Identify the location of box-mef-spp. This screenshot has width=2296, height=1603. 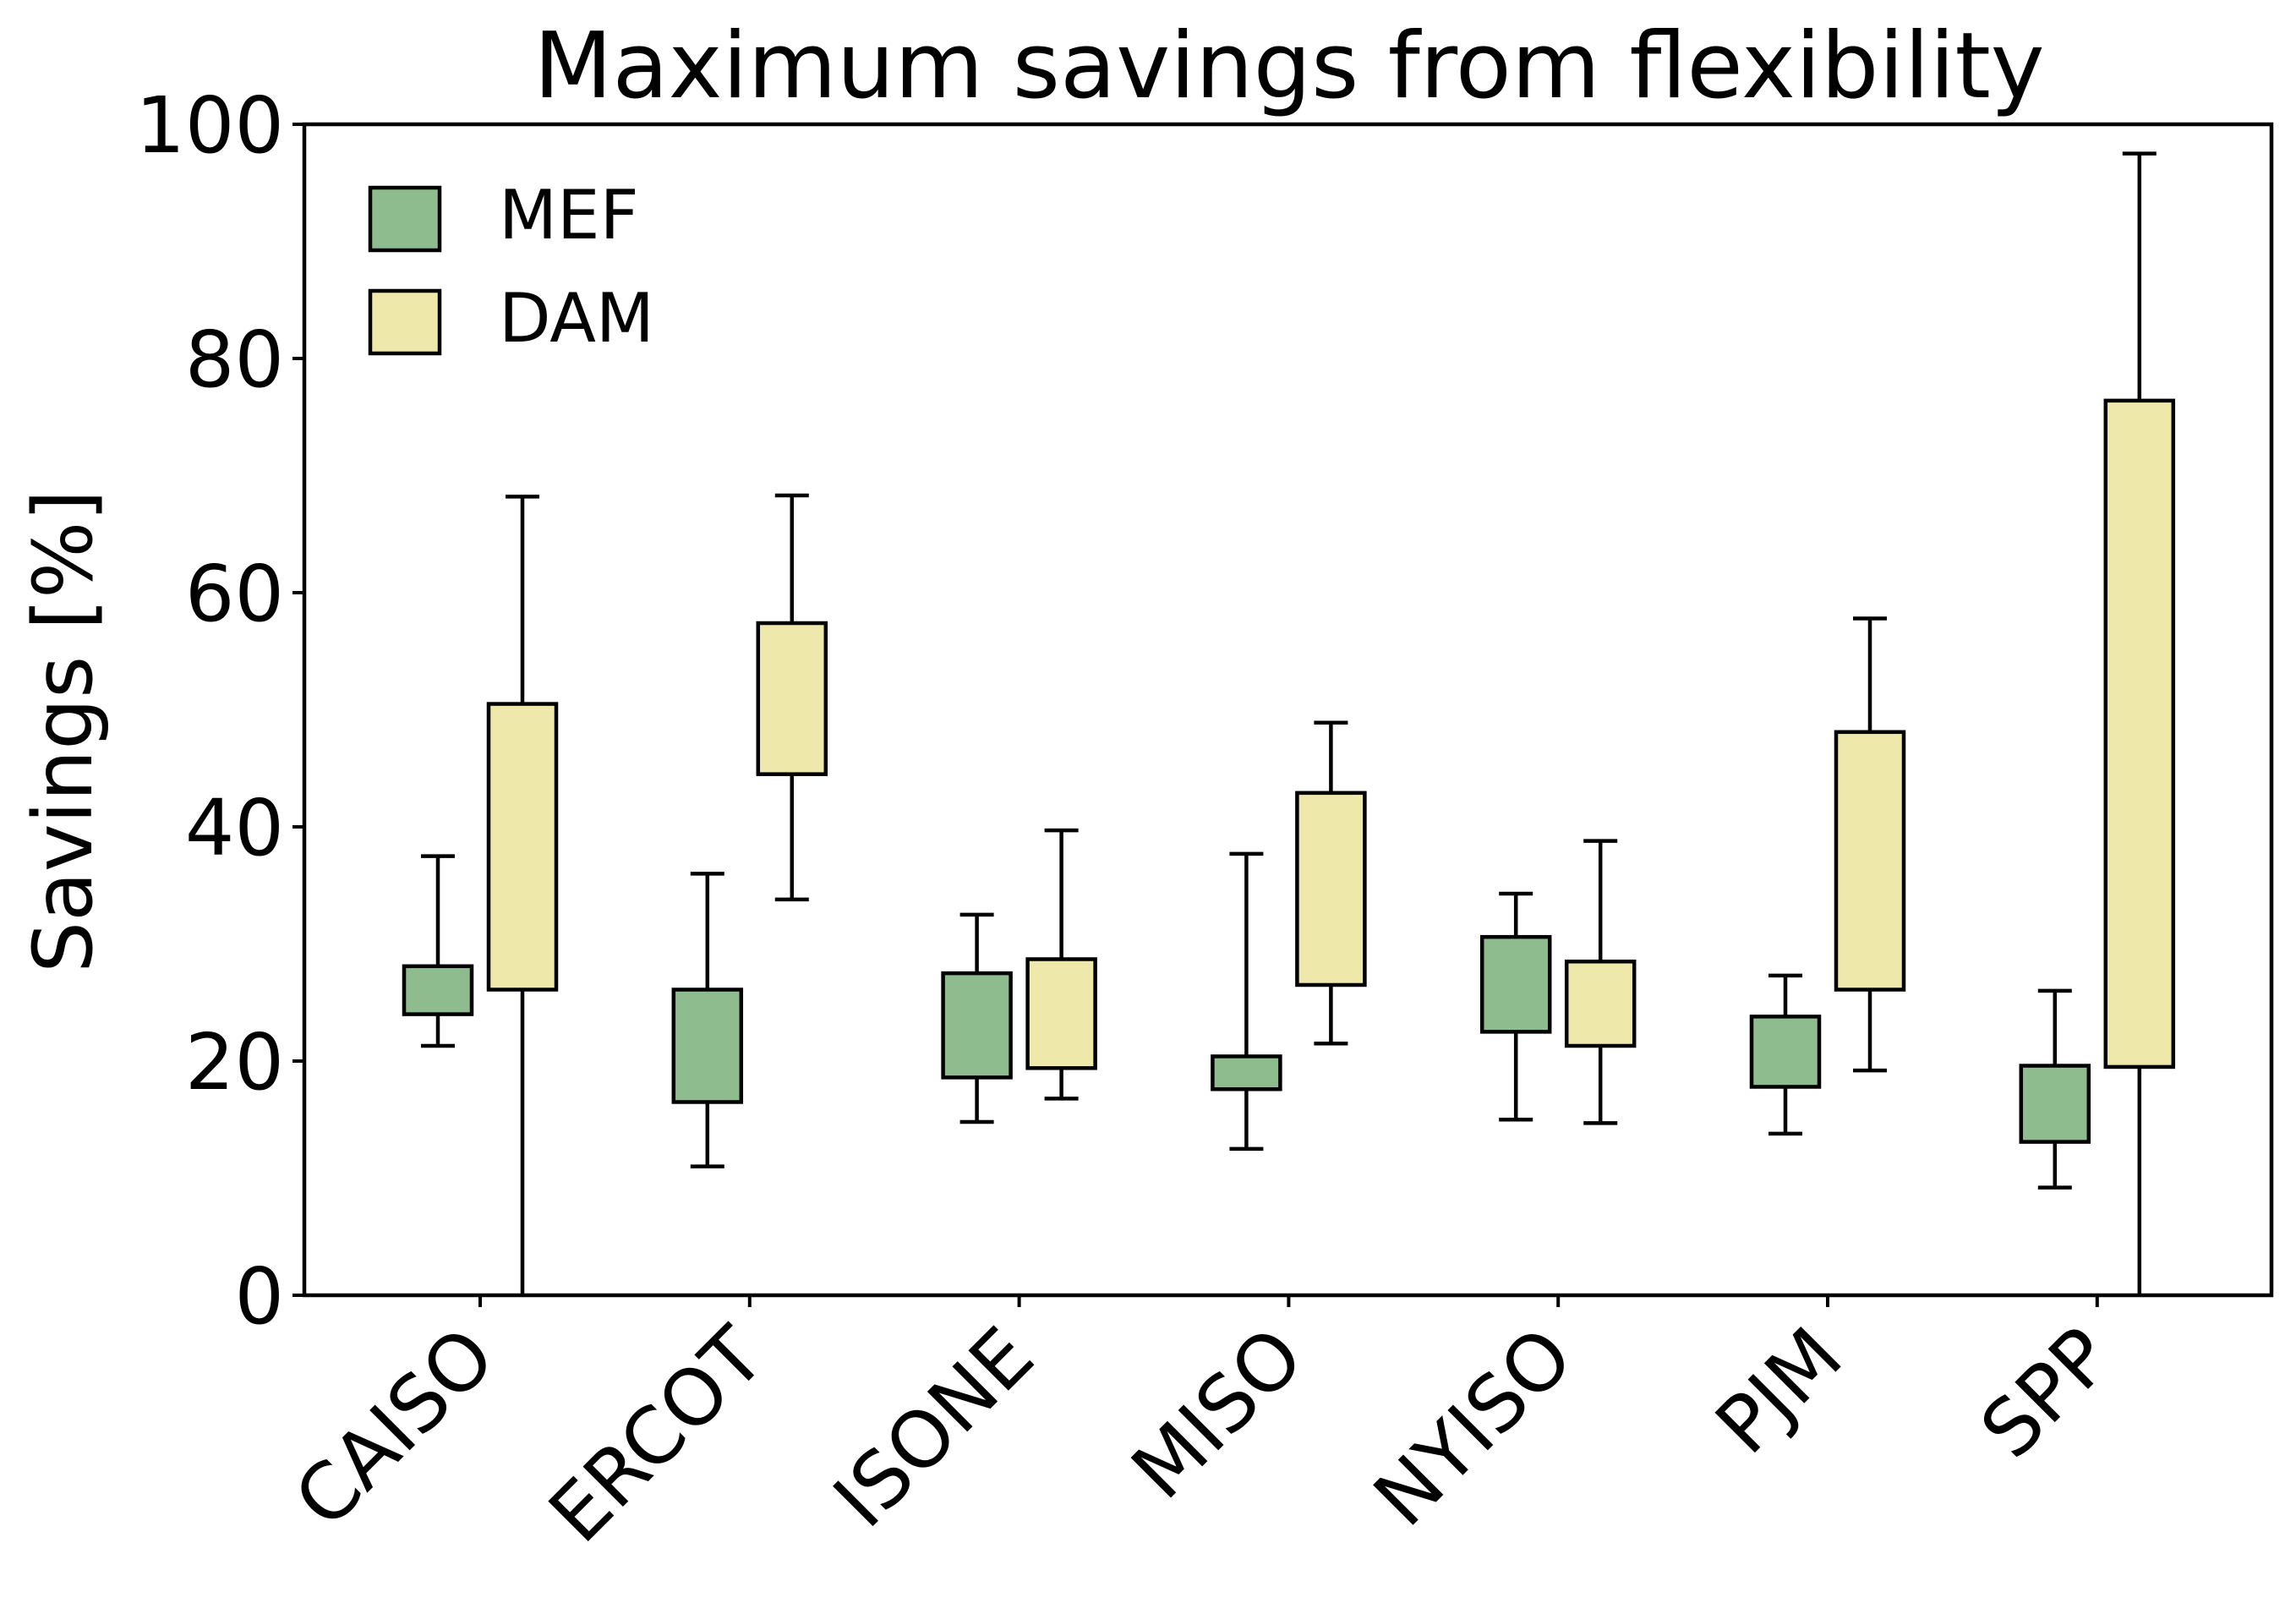
(2055, 1089).